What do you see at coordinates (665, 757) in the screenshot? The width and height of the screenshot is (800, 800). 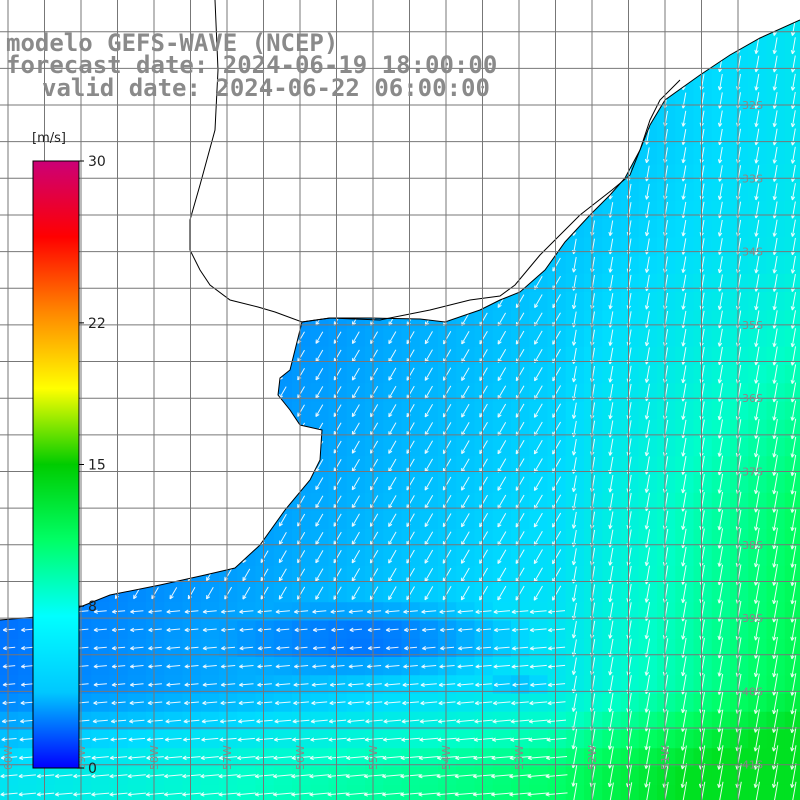 I see `lon-label: 51W` at bounding box center [665, 757].